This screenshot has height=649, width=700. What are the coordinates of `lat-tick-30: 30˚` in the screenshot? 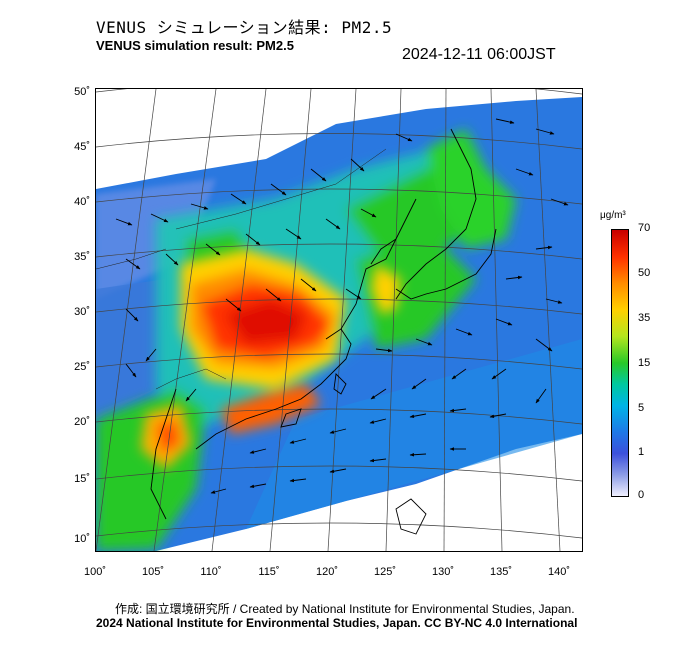 It's located at (82, 312).